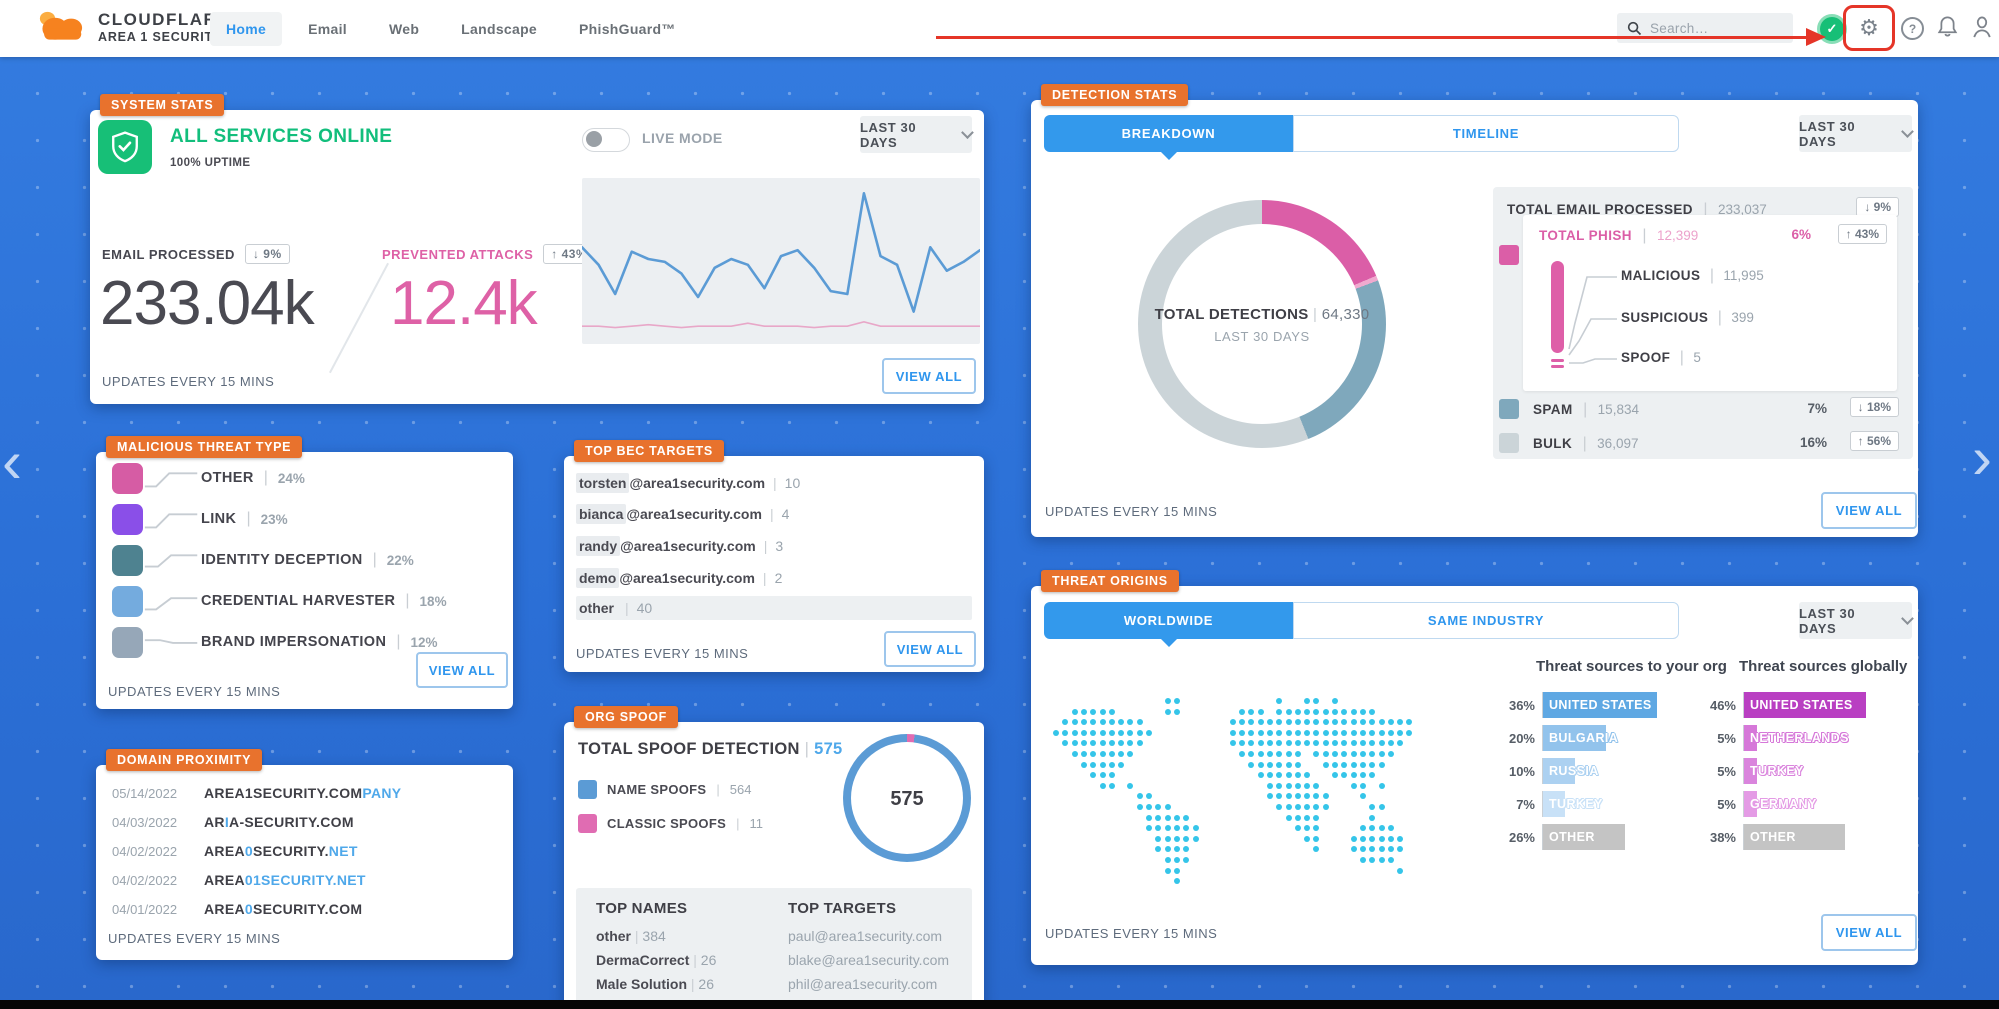  I want to click on tab-worldwide: WORLDWIDE, so click(1168, 624).